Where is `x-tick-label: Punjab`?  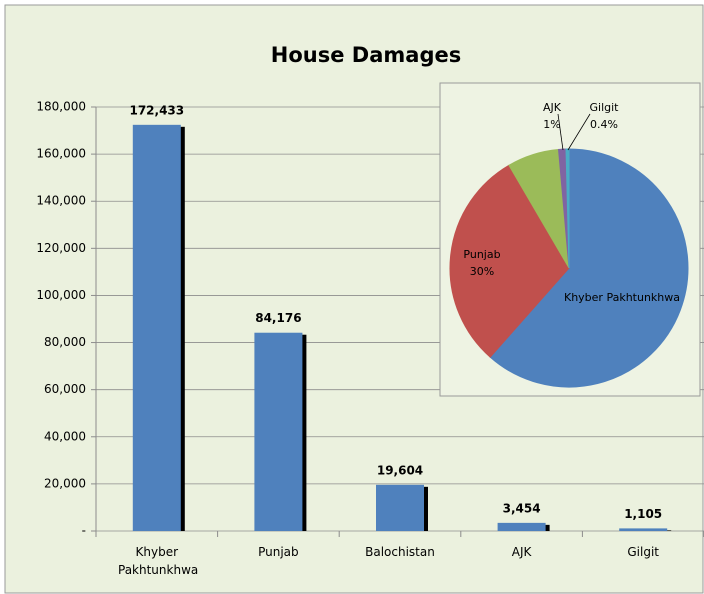 x-tick-label: Punjab is located at coordinates (278, 552).